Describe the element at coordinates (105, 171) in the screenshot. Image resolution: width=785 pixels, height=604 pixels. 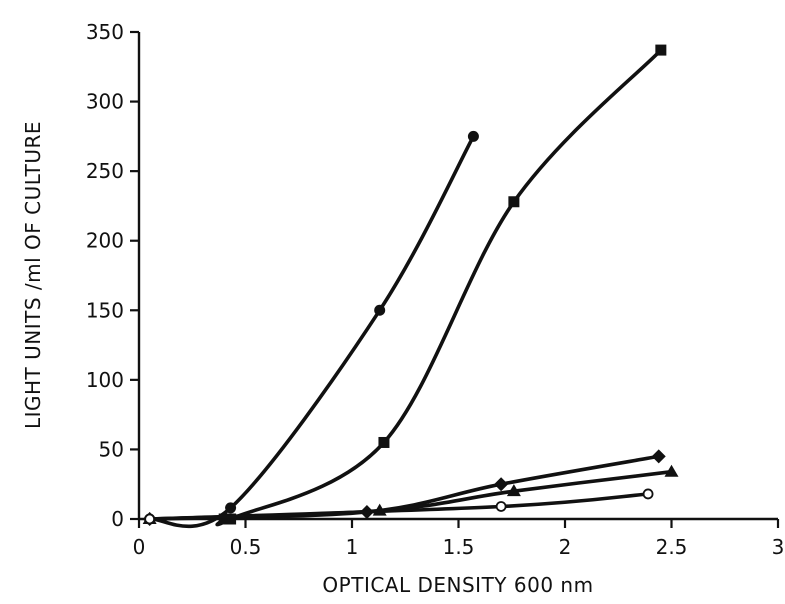
I see `y-tick-label: 250` at that location.